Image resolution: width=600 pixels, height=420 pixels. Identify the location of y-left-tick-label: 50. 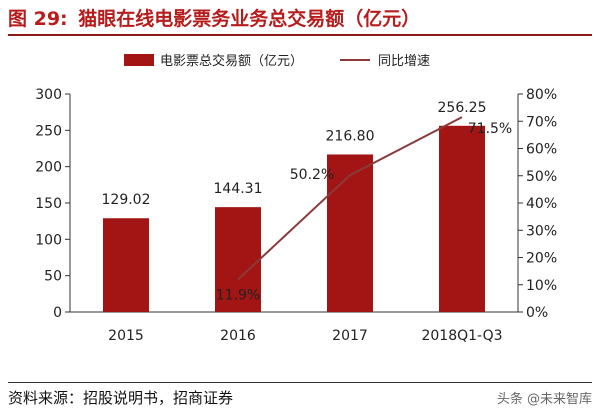
(53, 277).